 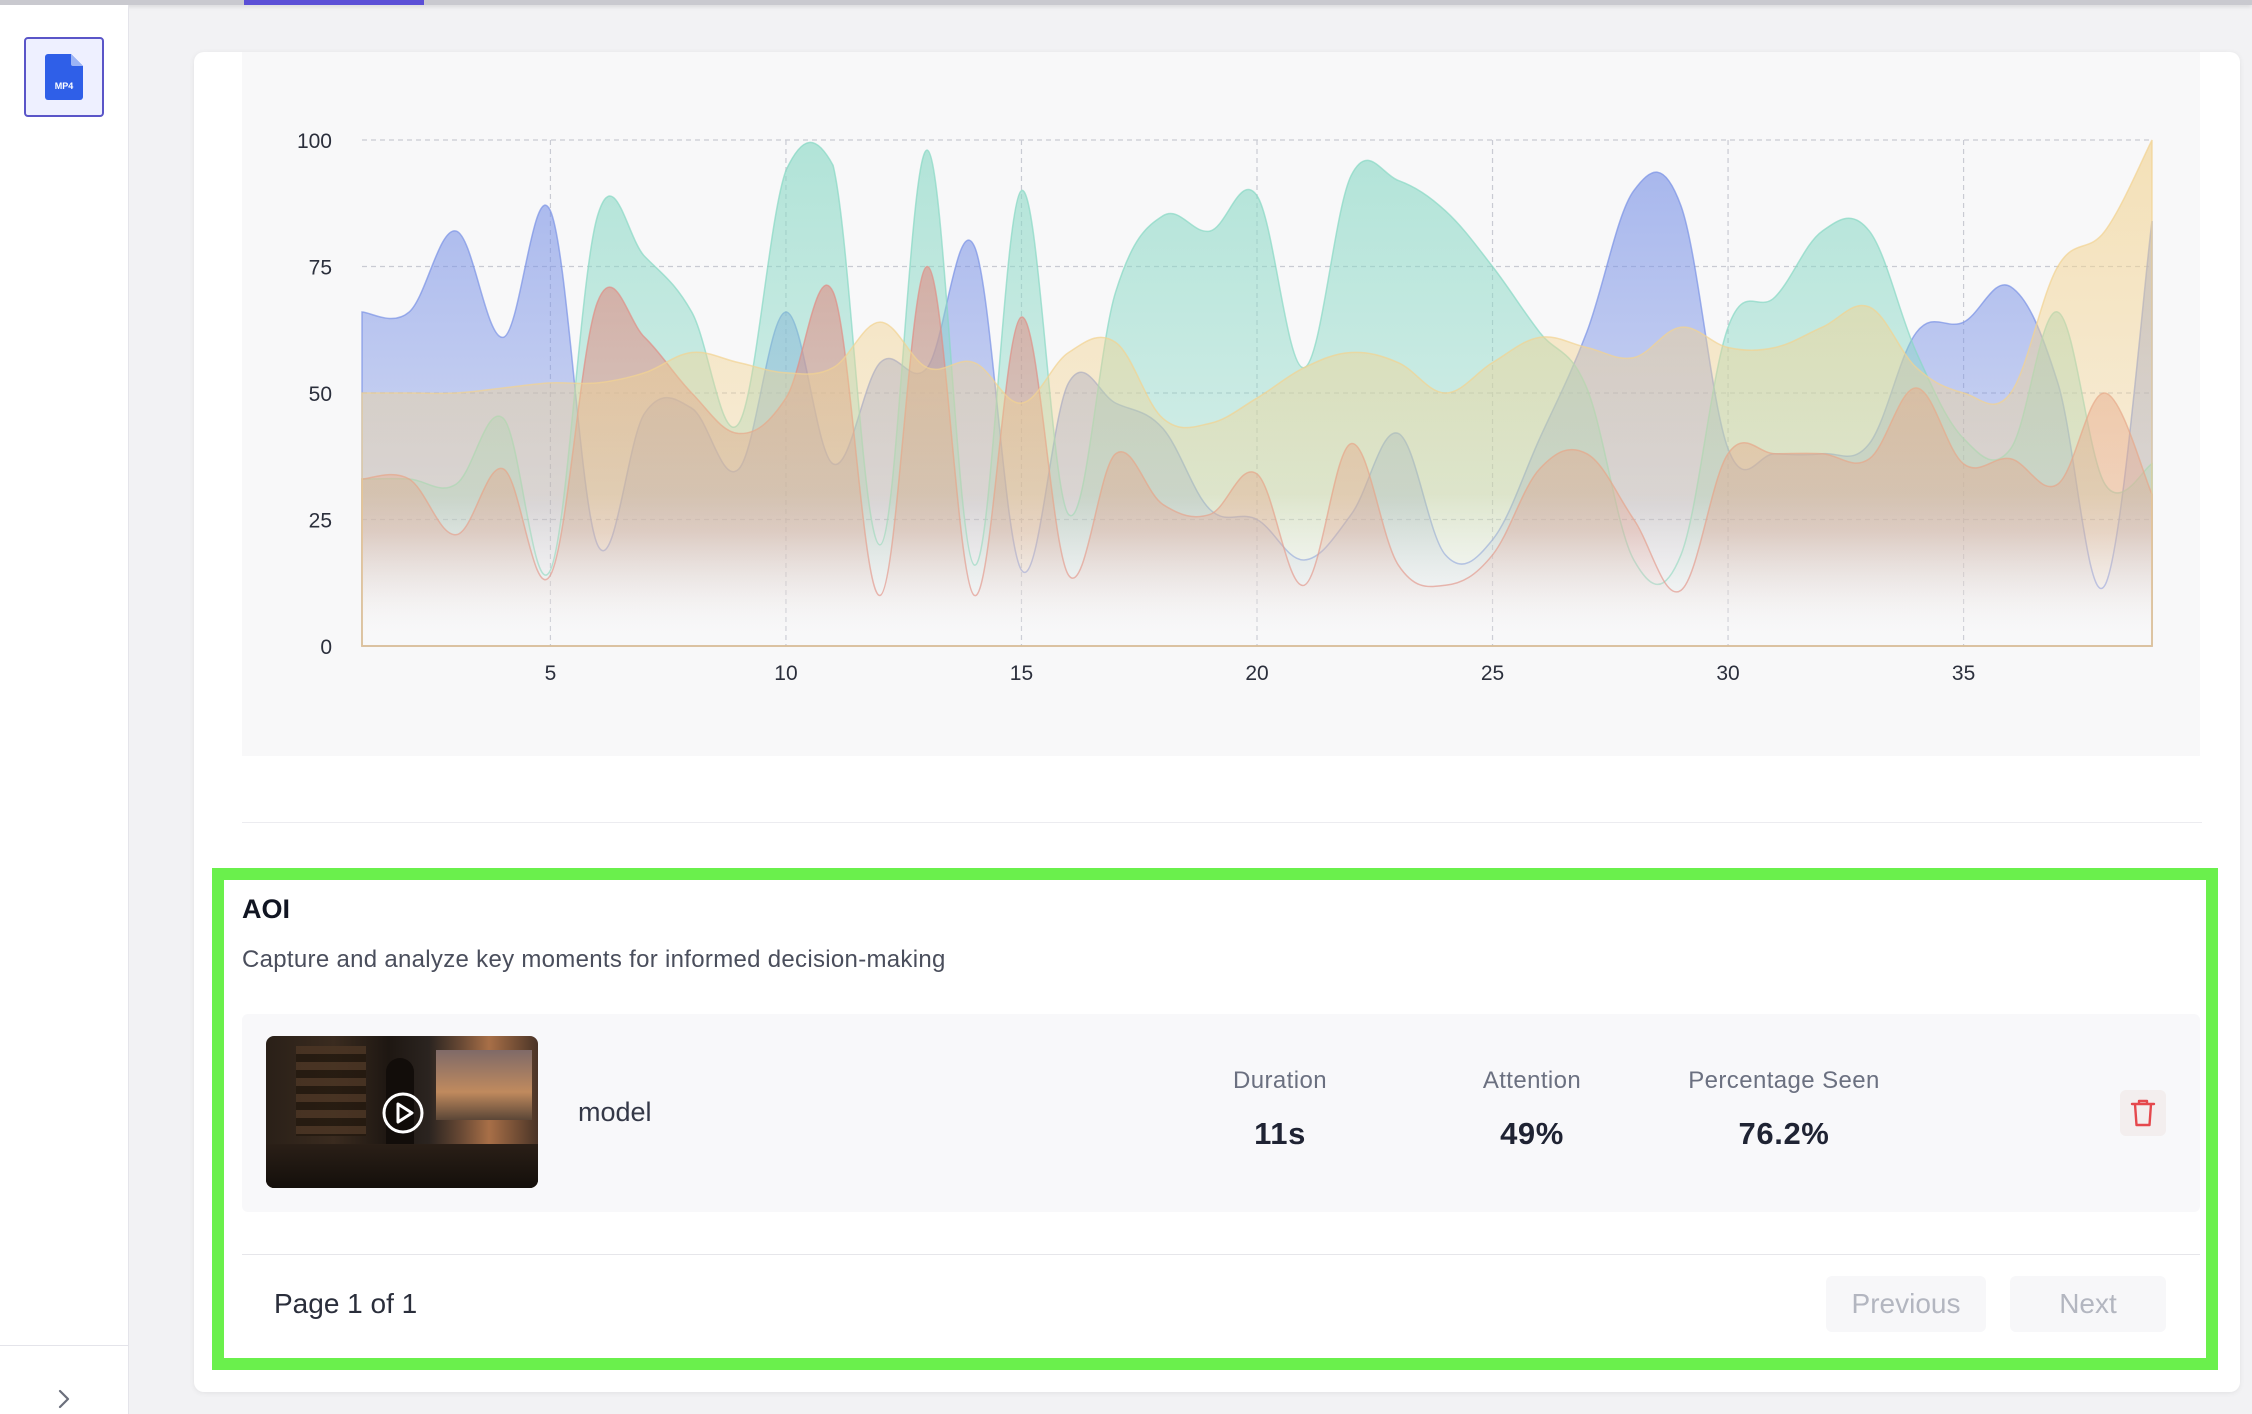 What do you see at coordinates (326, 647) in the screenshot?
I see `y-tick-label: 0` at bounding box center [326, 647].